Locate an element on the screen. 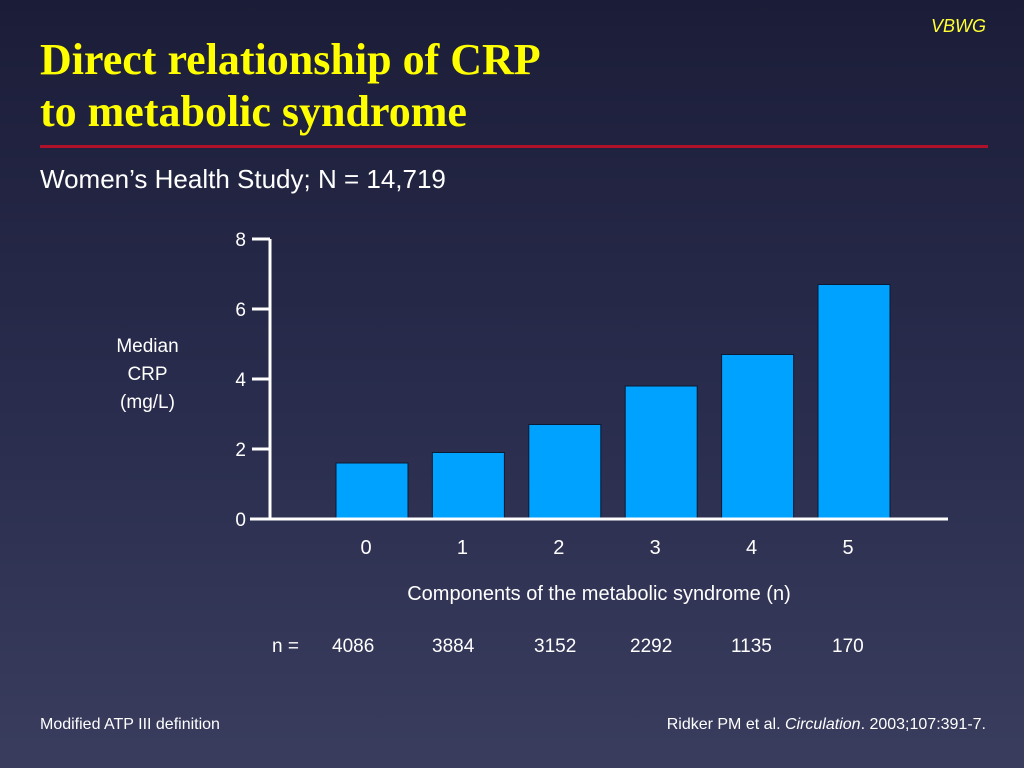 The width and height of the screenshot is (1024, 768). y-axis-label-line-2: CRP is located at coordinates (147, 374).